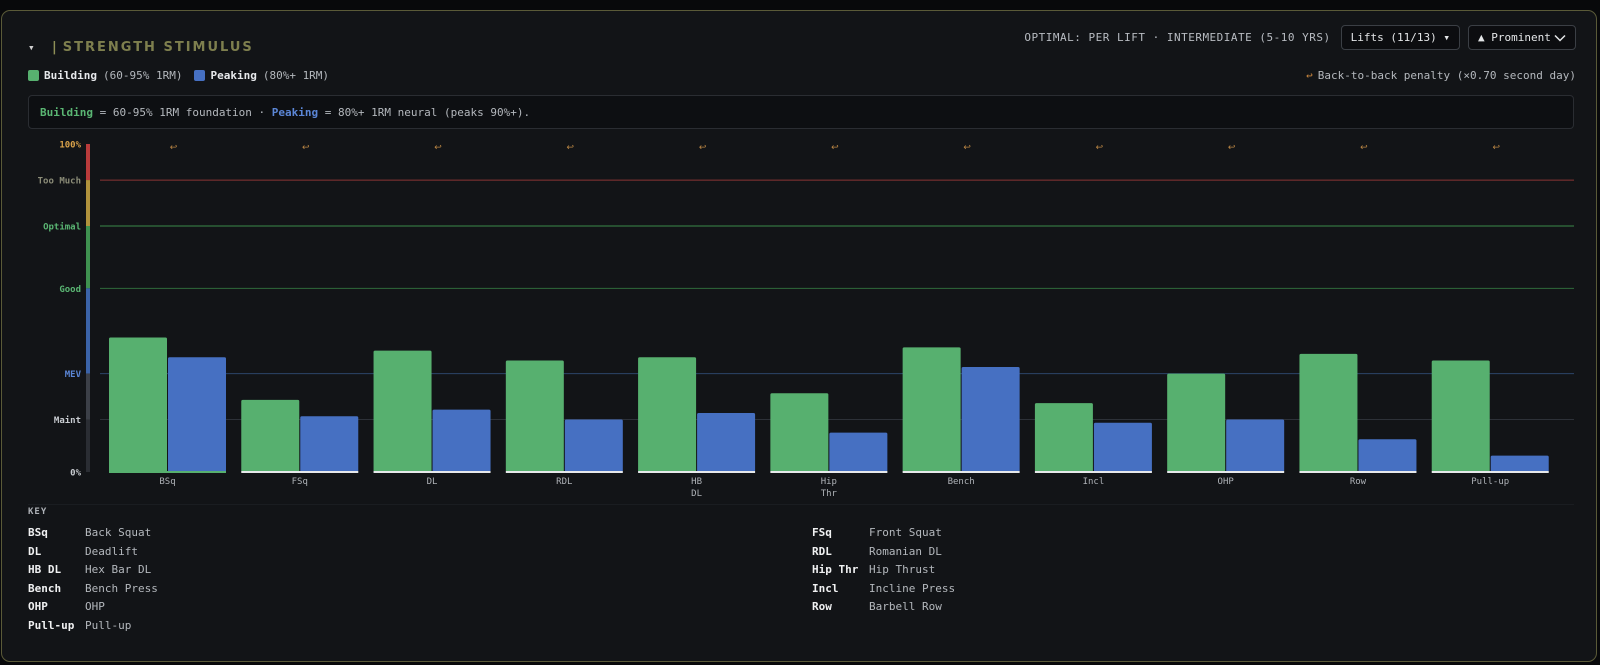 This screenshot has height=665, width=1600. What do you see at coordinates (141, 47) in the screenshot?
I see `panel-header: ▾ | STRENGTH STIMULUS` at bounding box center [141, 47].